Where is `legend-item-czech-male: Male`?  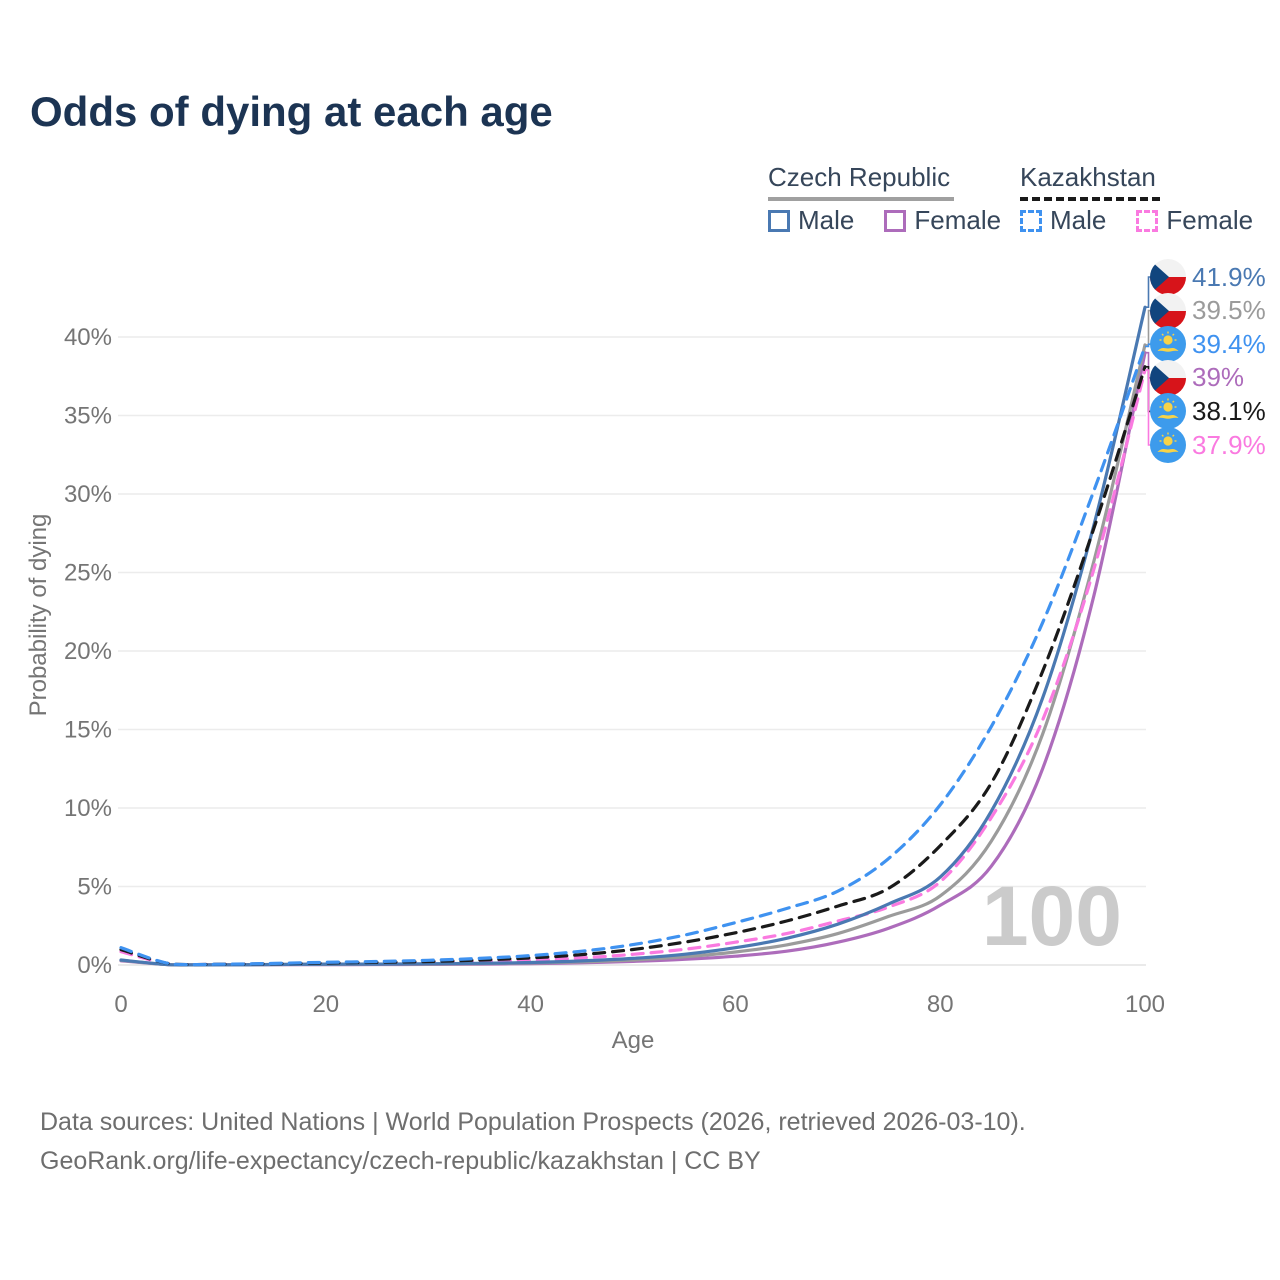
legend-item-czech-male: Male is located at coordinates (811, 220).